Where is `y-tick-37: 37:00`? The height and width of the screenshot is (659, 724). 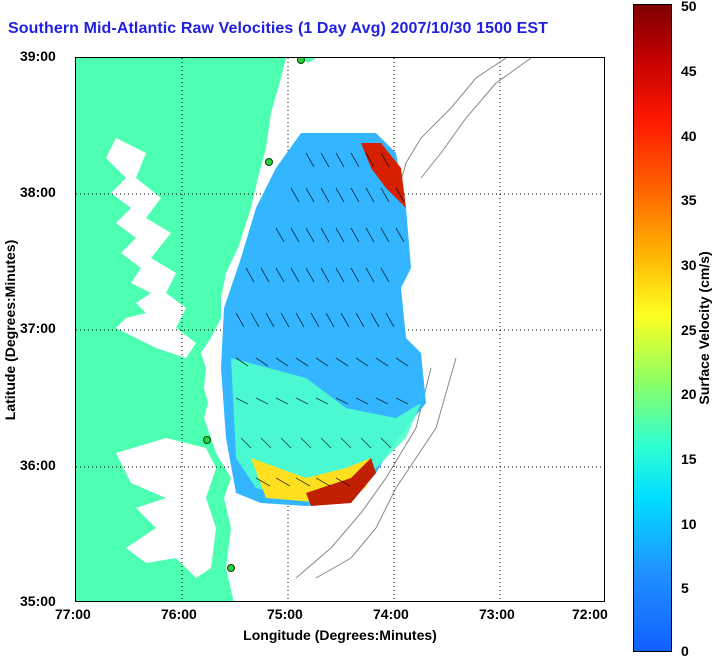 y-tick-37: 37:00 is located at coordinates (38, 328).